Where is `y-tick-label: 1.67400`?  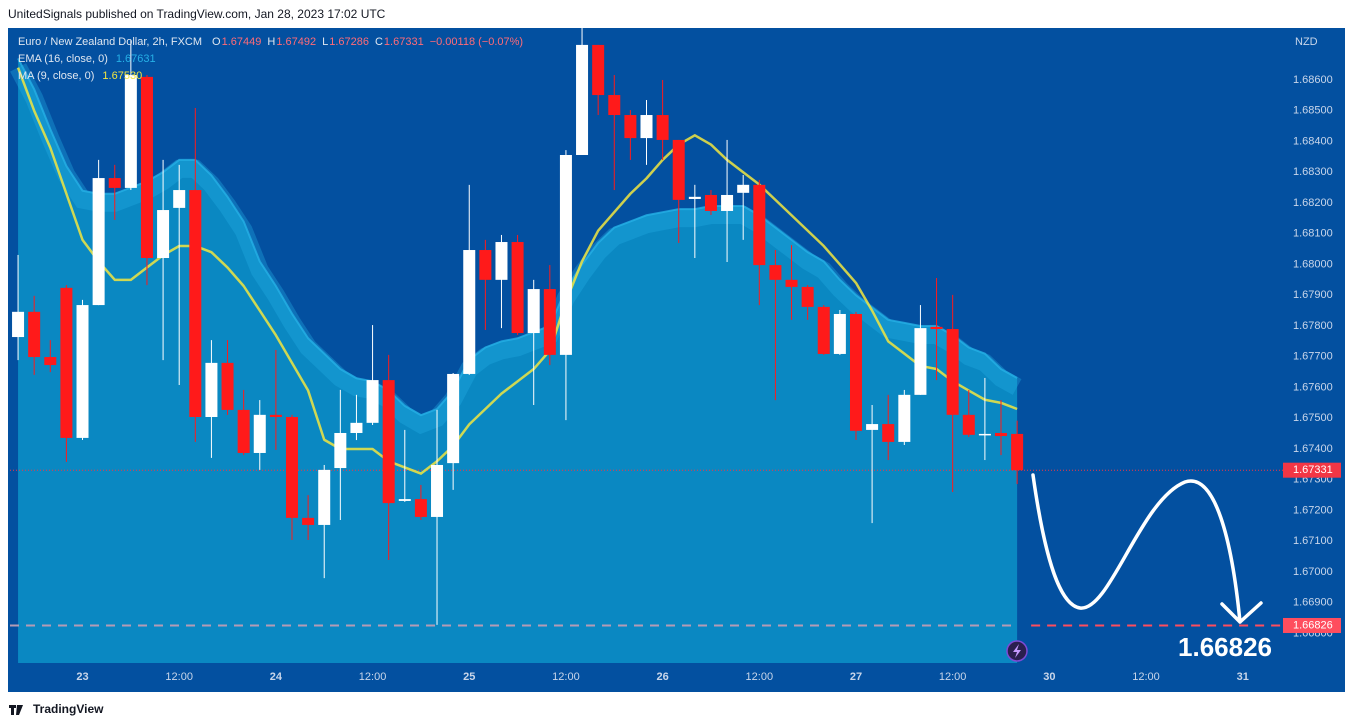
y-tick-label: 1.67400 is located at coordinates (1313, 449).